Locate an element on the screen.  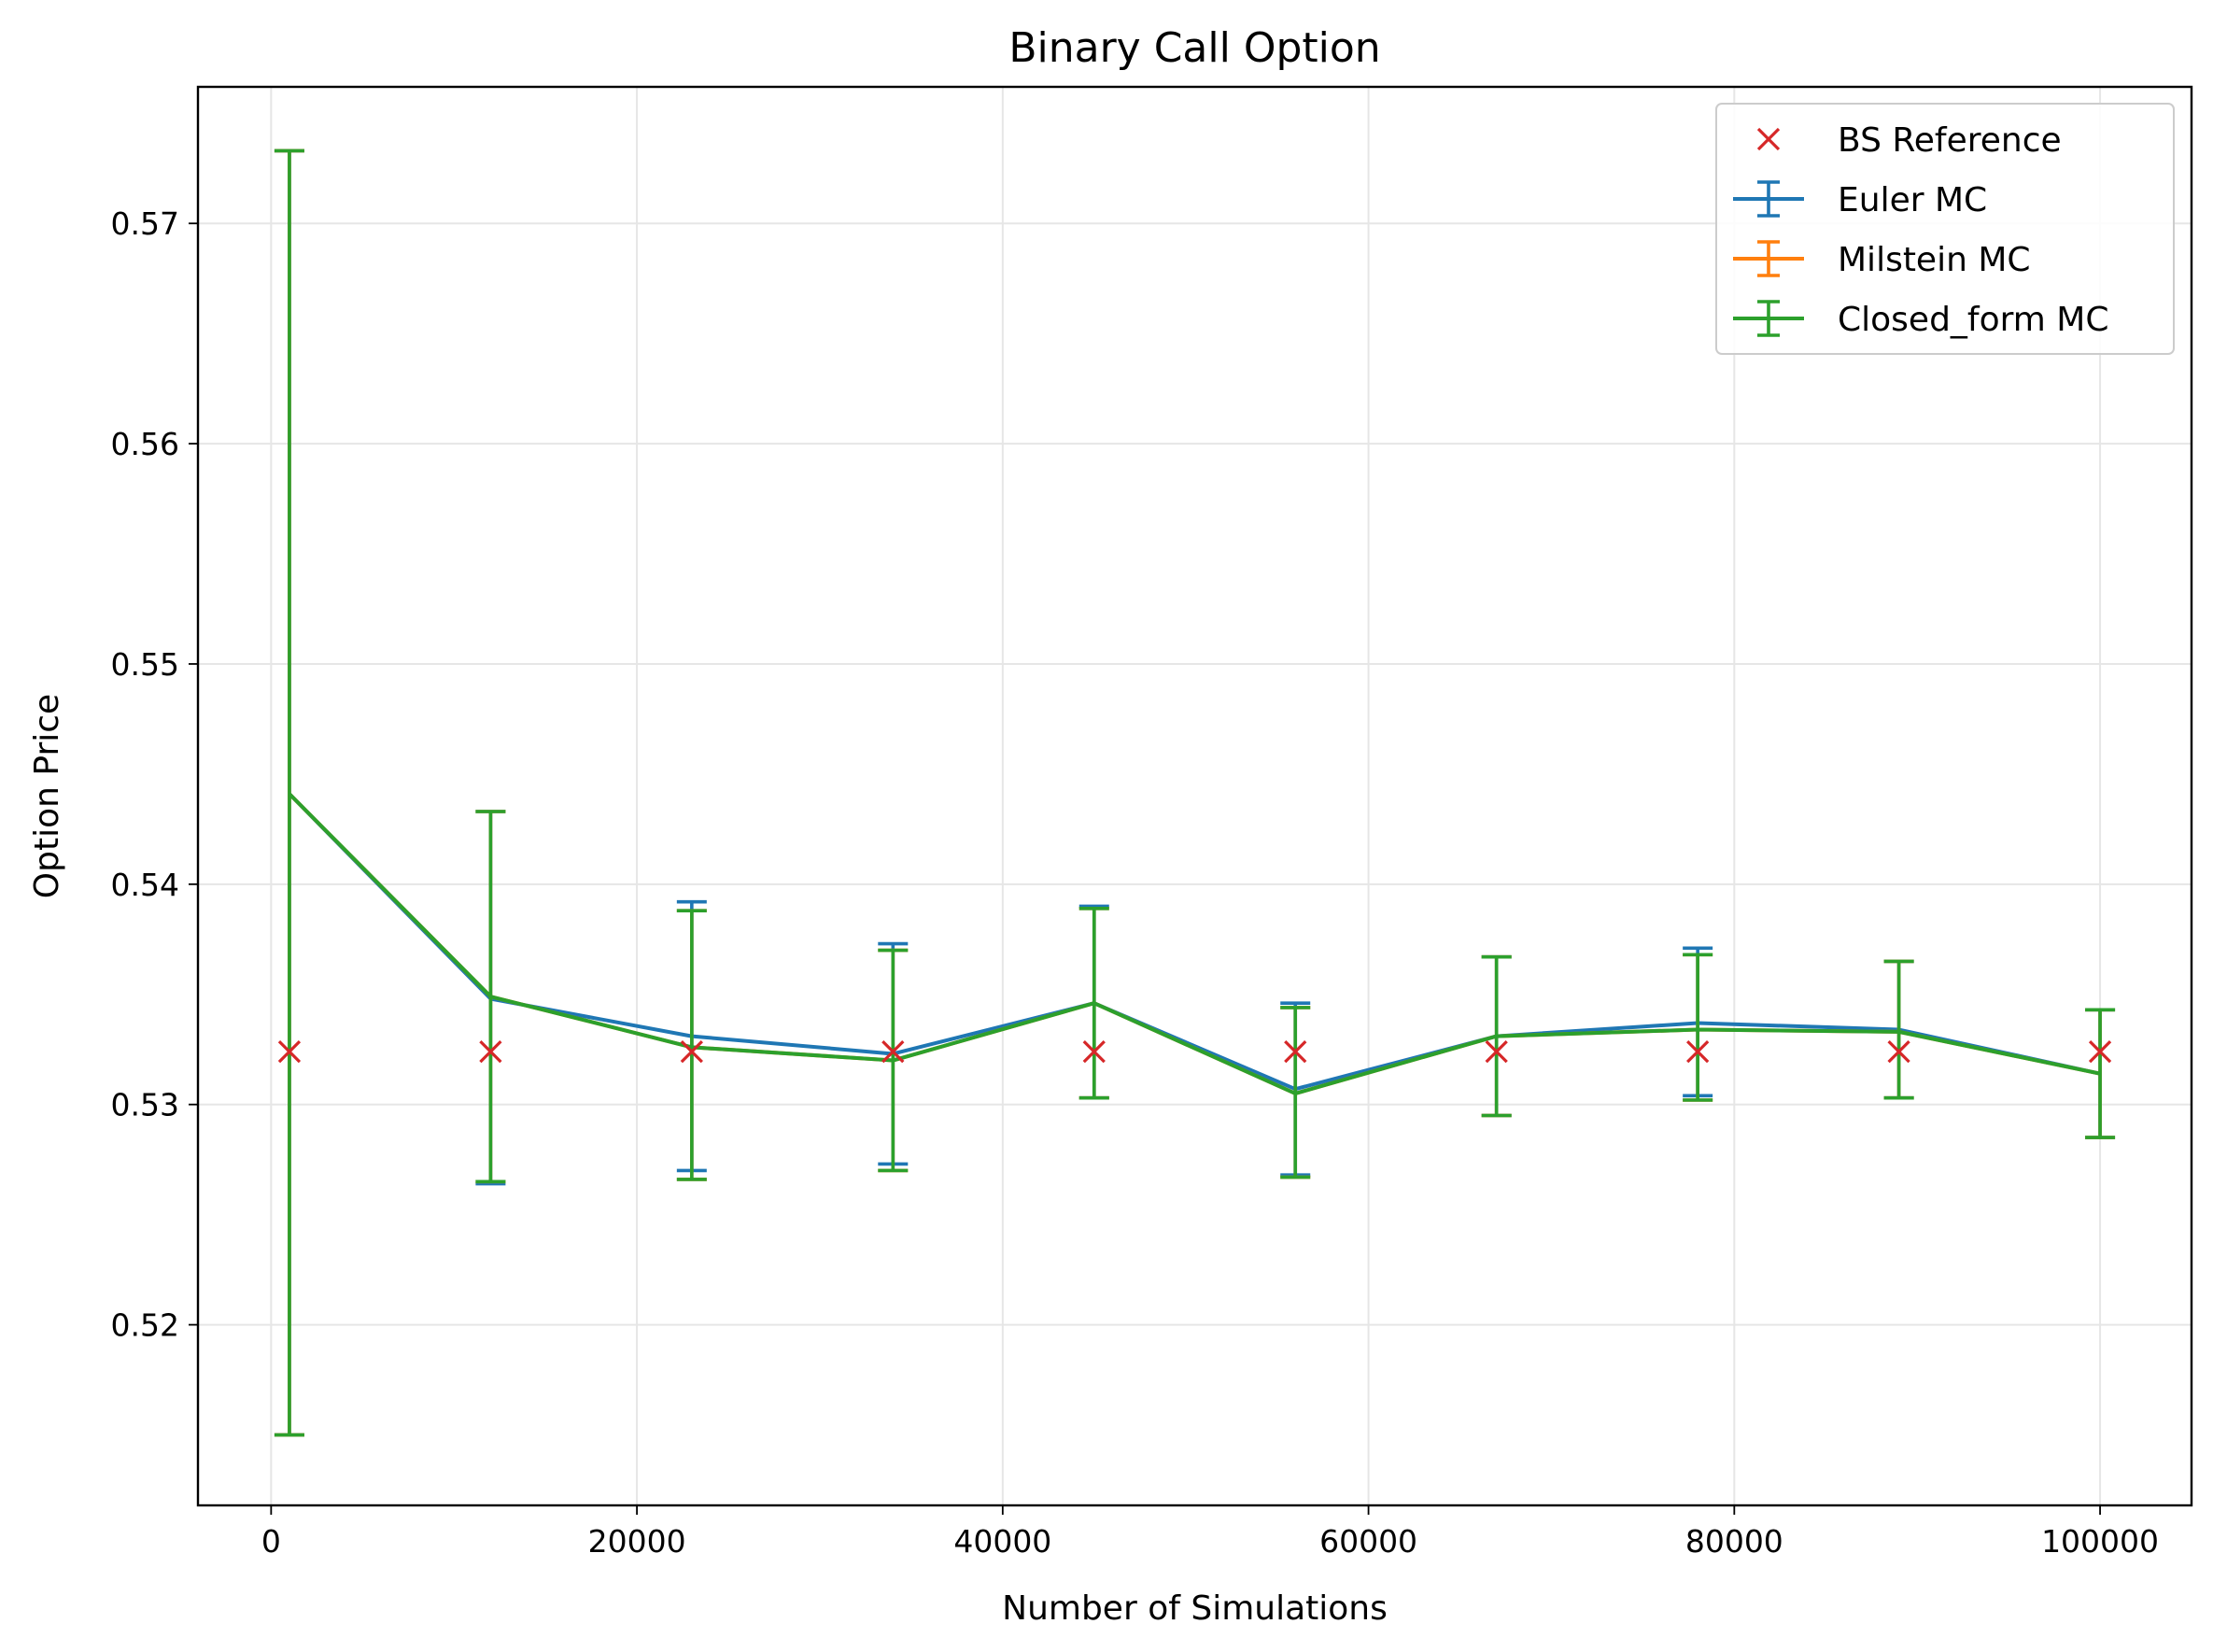
y-axis: 0.52 0.53 0.54 0.55 0.56 0.57 is located at coordinates (155, 774).